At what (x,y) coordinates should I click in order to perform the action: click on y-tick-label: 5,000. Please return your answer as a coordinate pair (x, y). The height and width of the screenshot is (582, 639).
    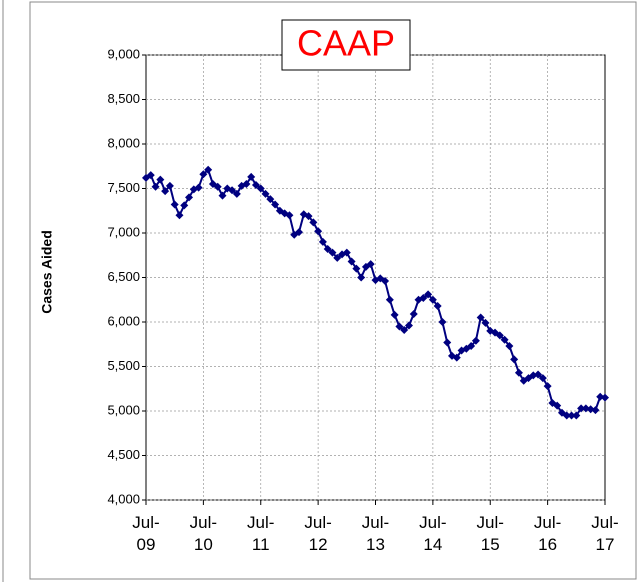
    Looking at the image, I should click on (123, 409).